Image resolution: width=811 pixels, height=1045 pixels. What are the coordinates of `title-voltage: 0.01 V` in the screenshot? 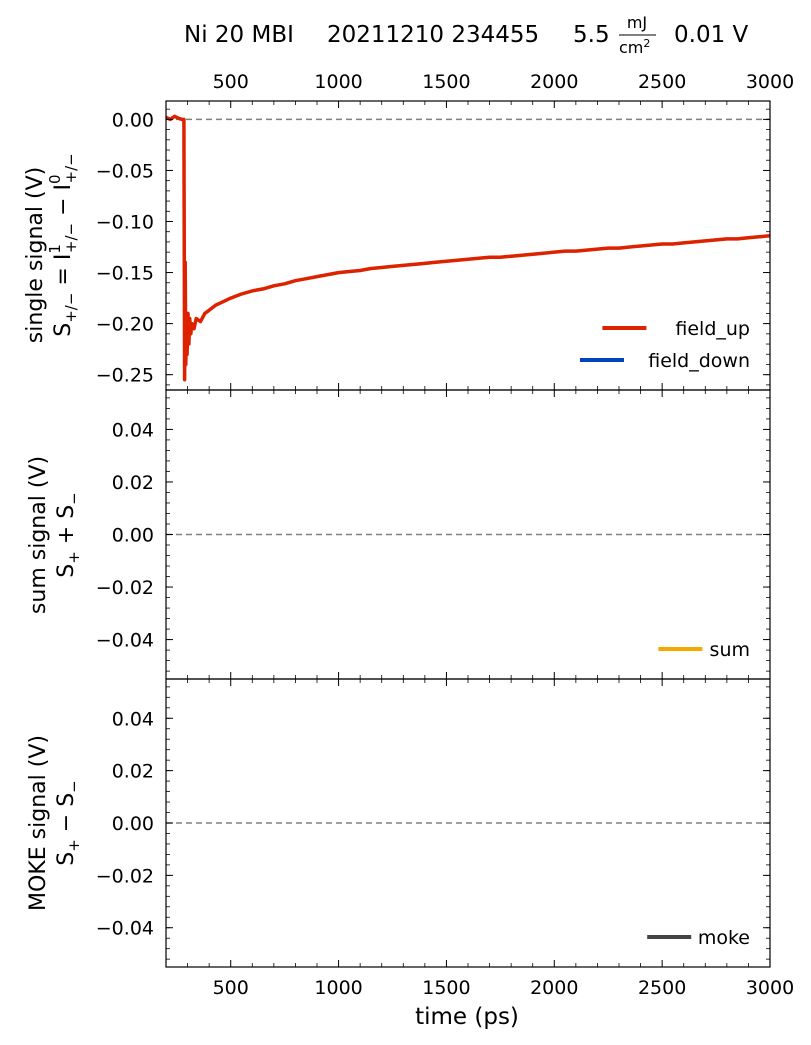 It's located at (711, 35).